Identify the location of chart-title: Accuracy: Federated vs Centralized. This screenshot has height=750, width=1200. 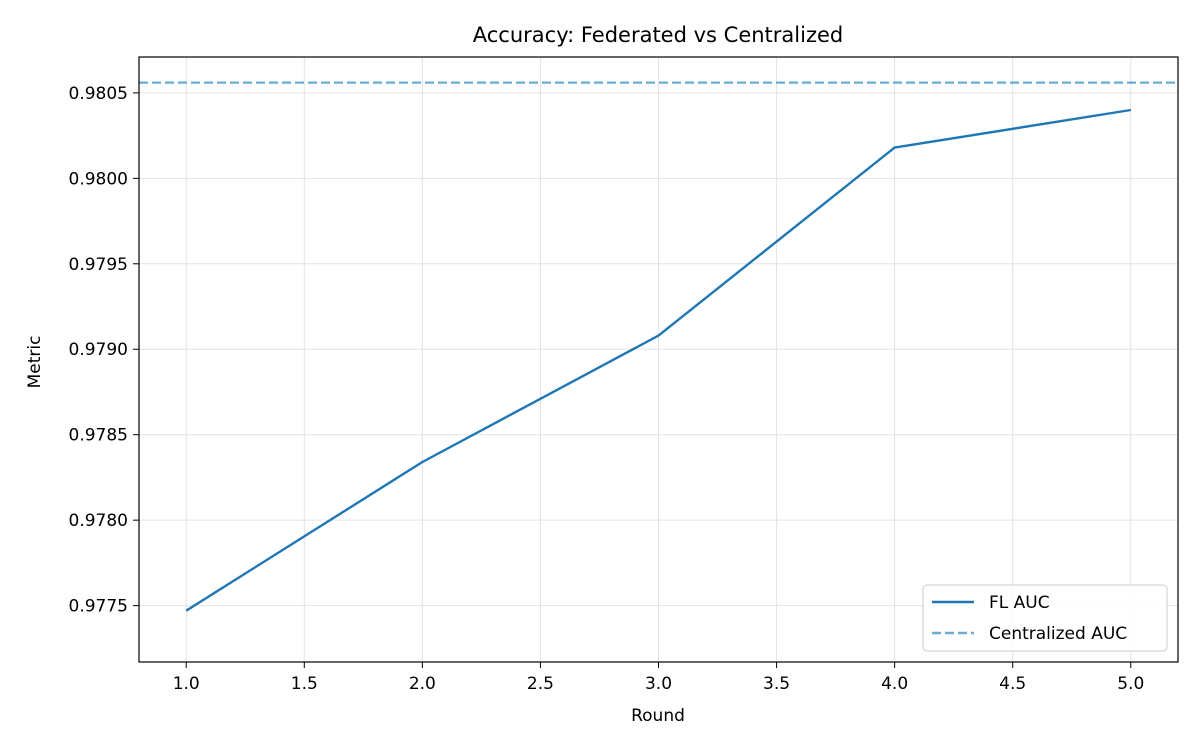
(658, 35).